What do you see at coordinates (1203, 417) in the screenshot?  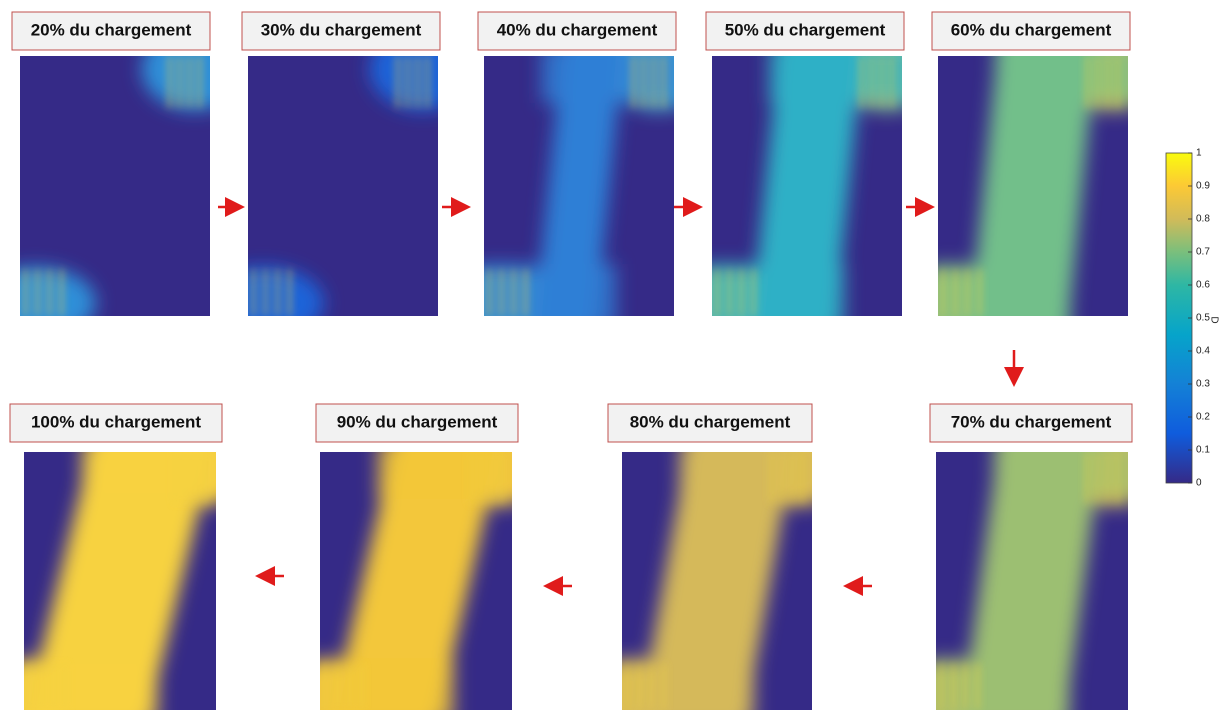 I see `colorbar-tick-label: 0.2` at bounding box center [1203, 417].